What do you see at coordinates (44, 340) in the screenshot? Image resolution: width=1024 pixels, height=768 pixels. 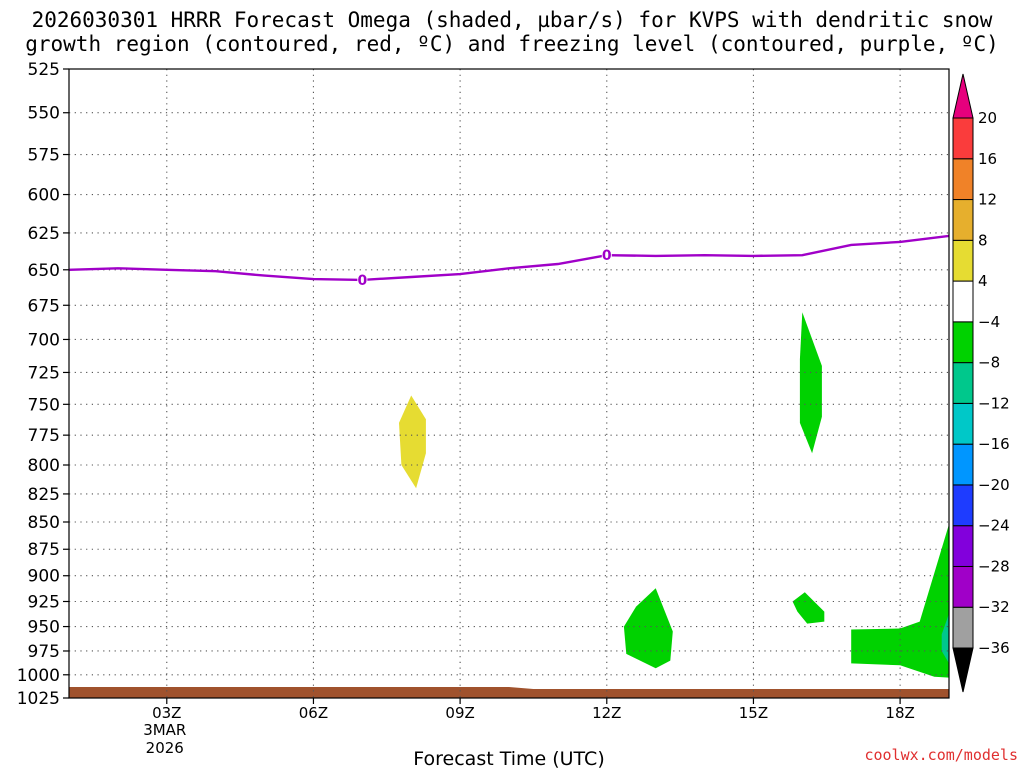 I see `y-tick-label: 700` at bounding box center [44, 340].